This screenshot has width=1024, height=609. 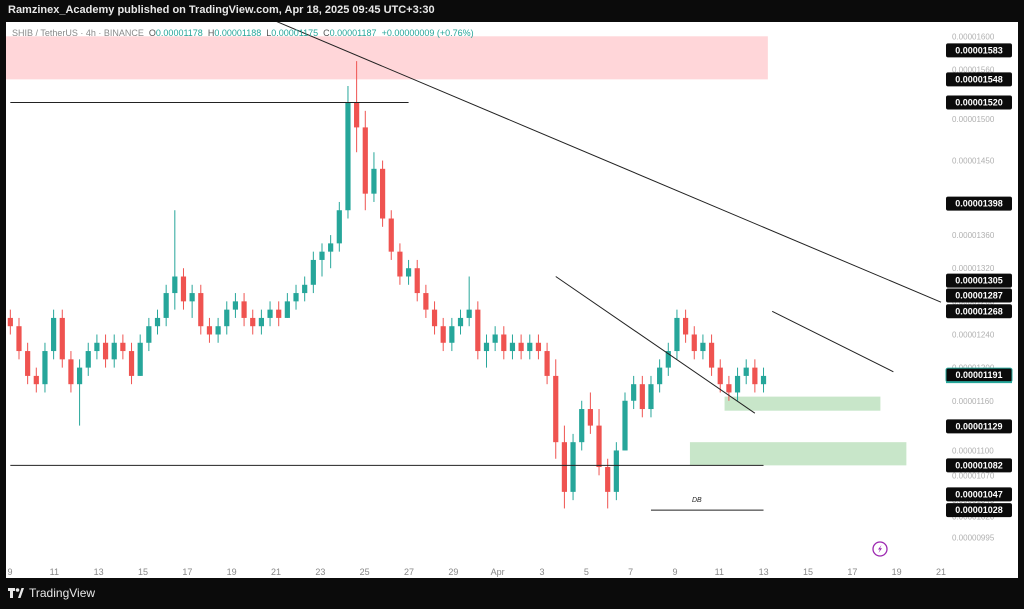 What do you see at coordinates (320, 572) in the screenshot?
I see `x-tick-label: 23` at bounding box center [320, 572].